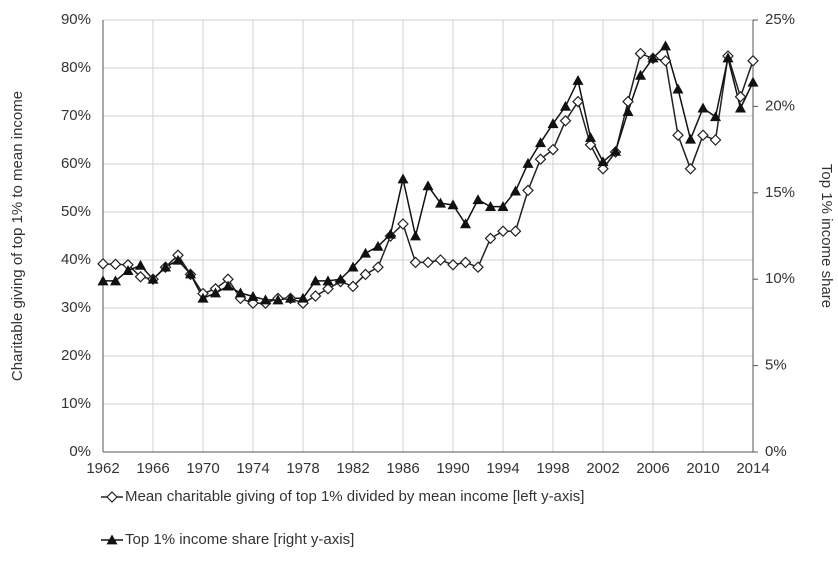 The height and width of the screenshot is (567, 838). I want to click on y-tick-label: 40%, so click(76, 259).